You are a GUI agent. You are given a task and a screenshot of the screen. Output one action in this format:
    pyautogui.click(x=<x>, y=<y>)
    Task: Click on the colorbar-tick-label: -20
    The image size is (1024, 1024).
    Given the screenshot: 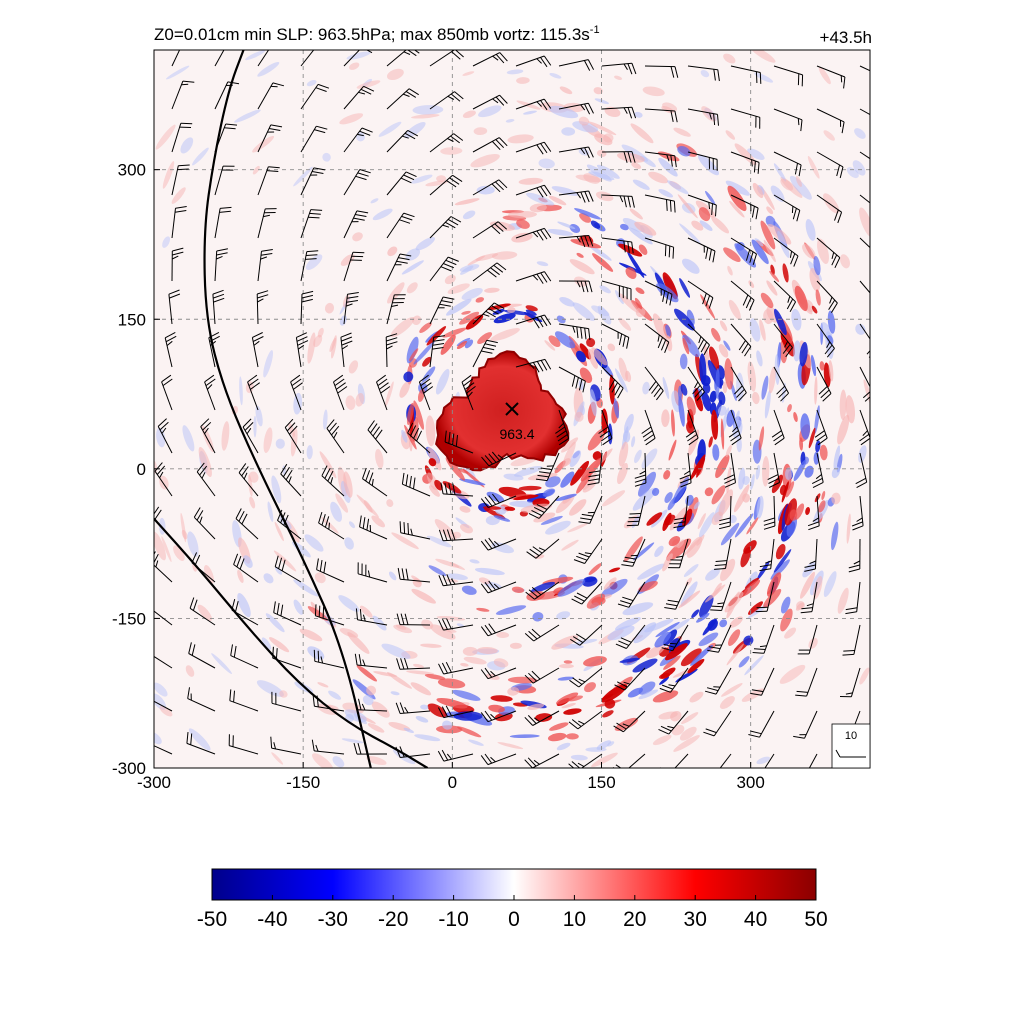 What is the action you would take?
    pyautogui.click(x=393, y=919)
    